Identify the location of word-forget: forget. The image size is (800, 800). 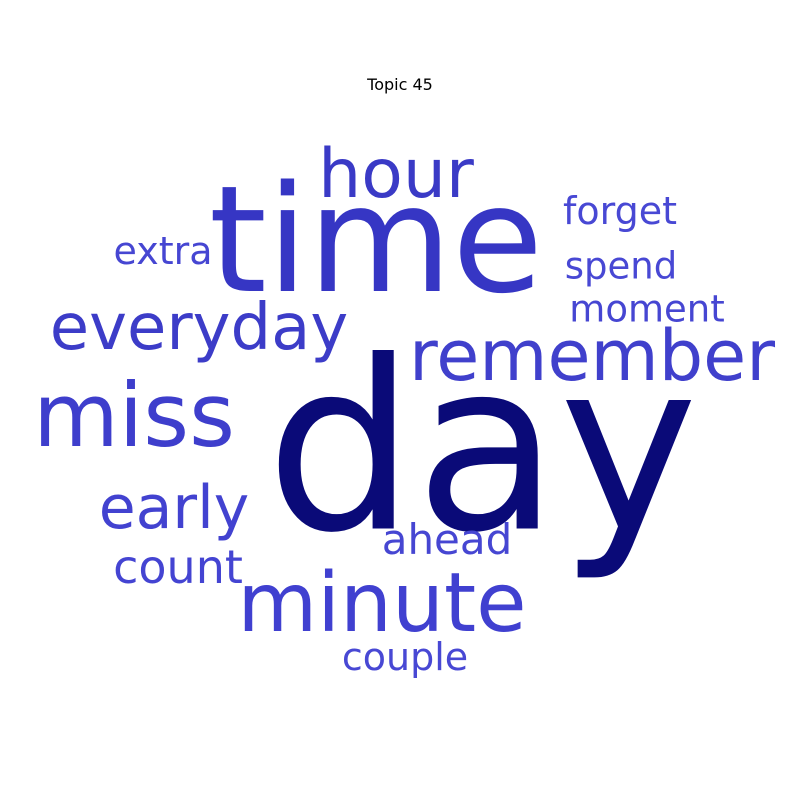
(620, 211).